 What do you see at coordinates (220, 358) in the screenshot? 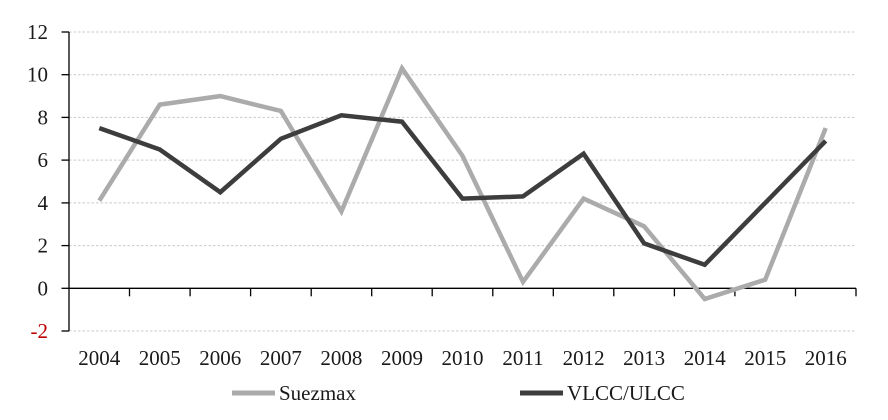
I see `x-tick-label: 2006` at bounding box center [220, 358].